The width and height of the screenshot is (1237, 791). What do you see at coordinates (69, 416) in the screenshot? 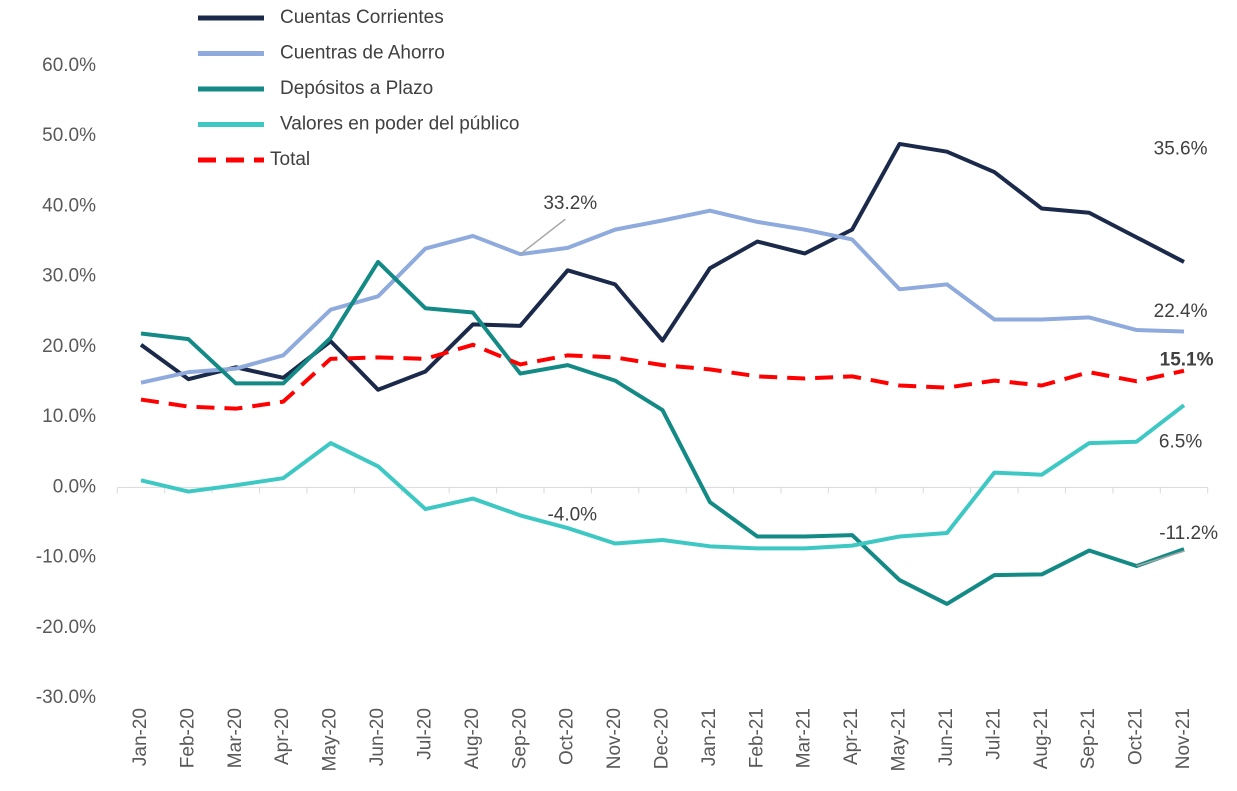
I see `y-tick-label: 10.0%` at bounding box center [69, 416].